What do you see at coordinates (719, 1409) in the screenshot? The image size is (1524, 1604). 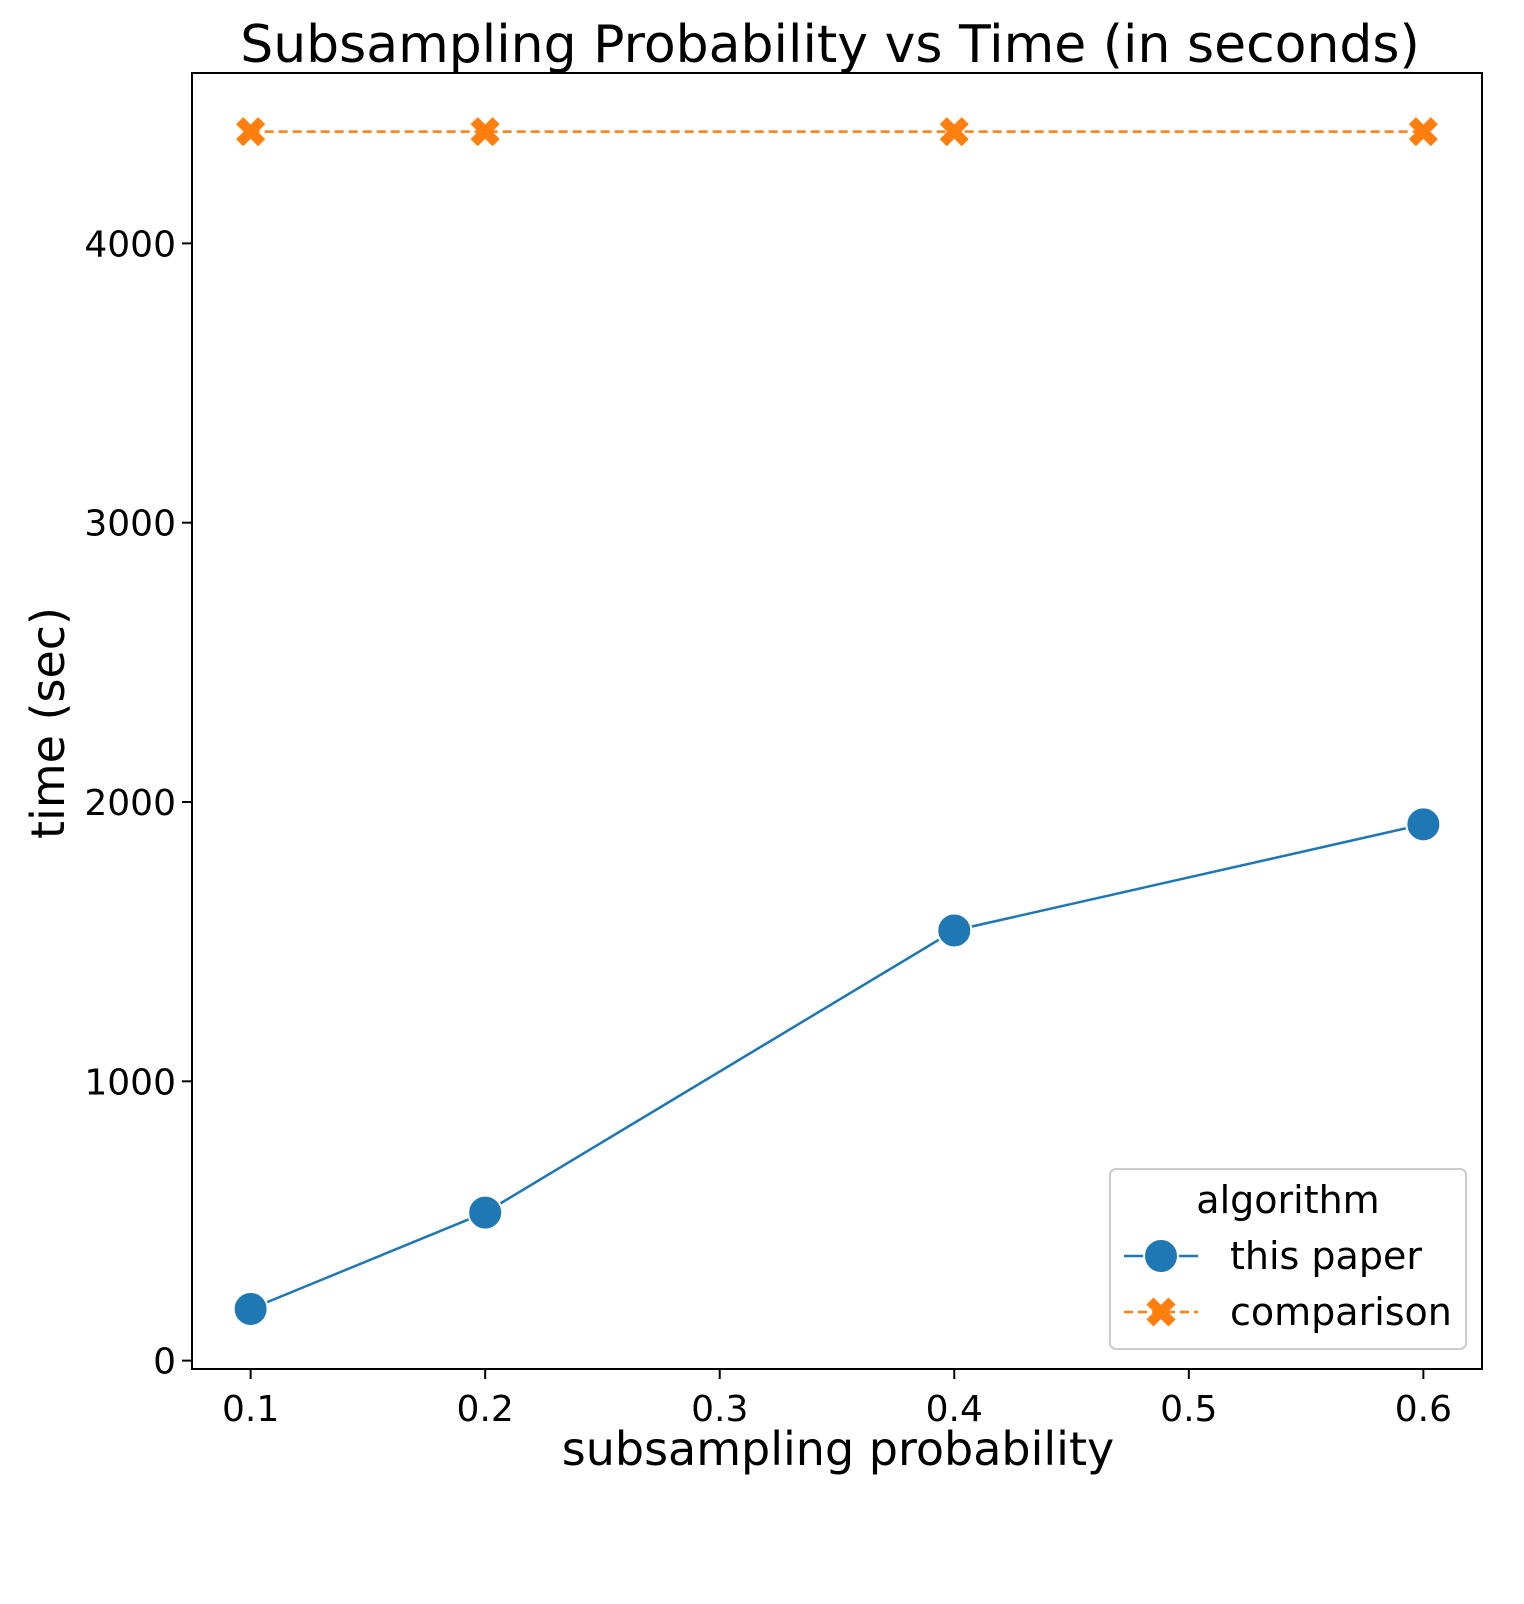 I see `x-tick-label: 0.3` at bounding box center [719, 1409].